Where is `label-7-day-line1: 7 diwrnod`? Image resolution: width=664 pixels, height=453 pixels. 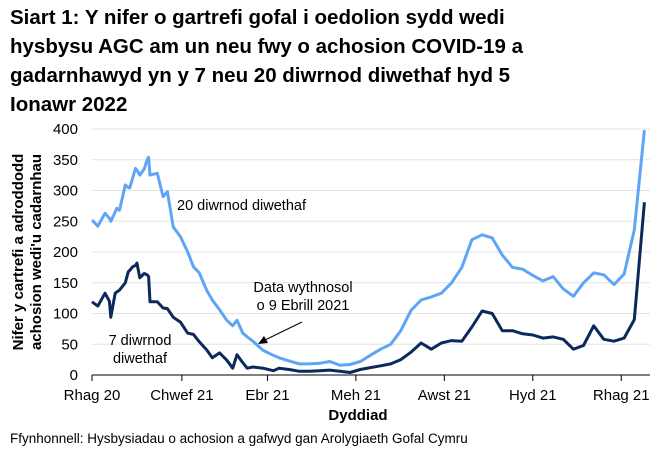
label-7-day-line1: 7 diwrnod is located at coordinates (140, 341).